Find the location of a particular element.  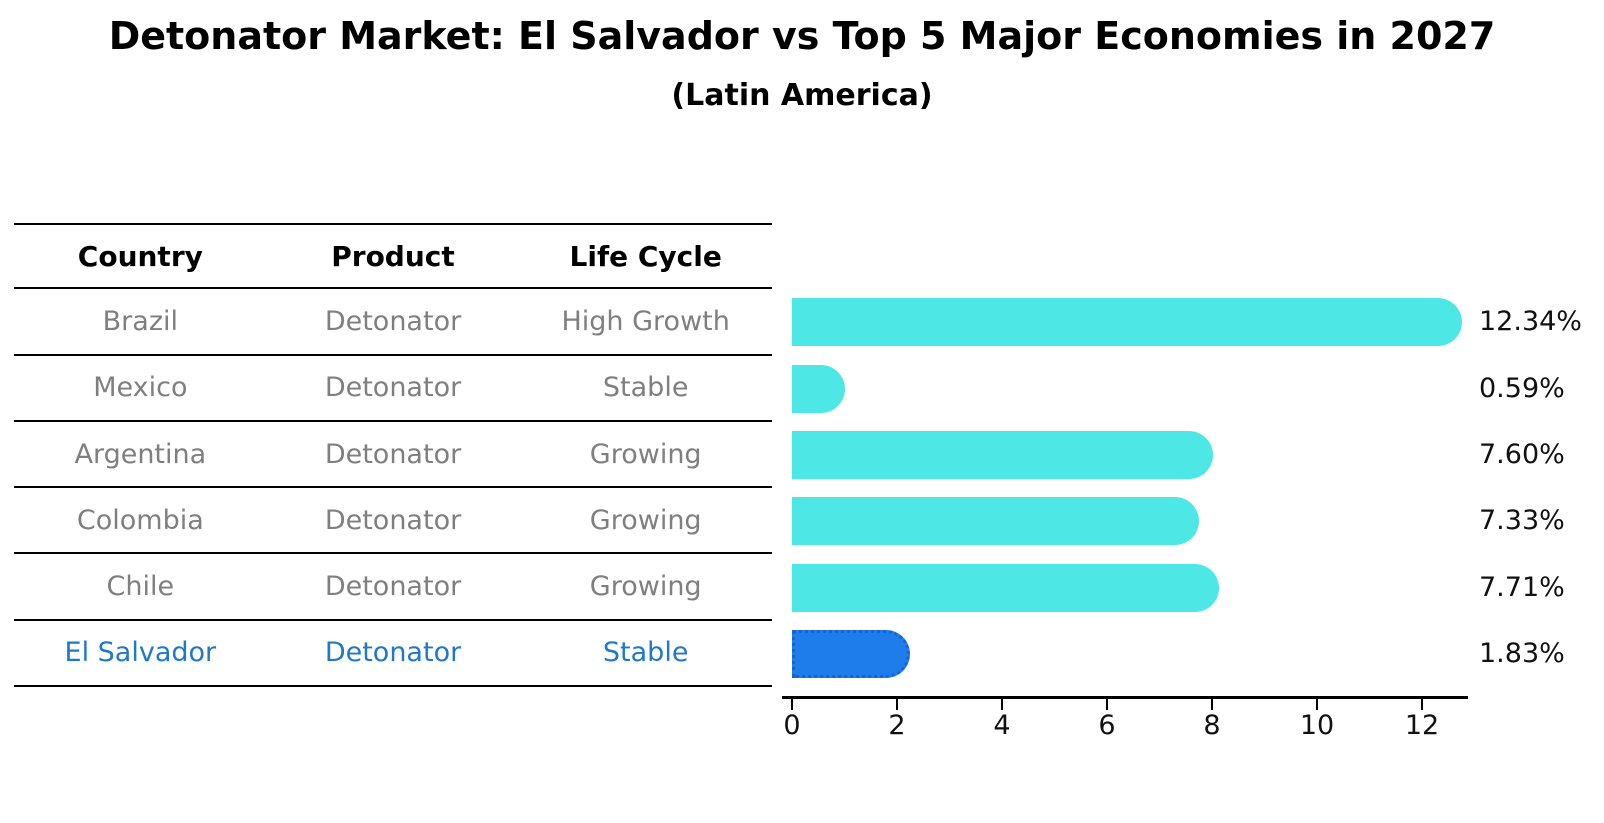

value-label: 1.83% is located at coordinates (1522, 653).